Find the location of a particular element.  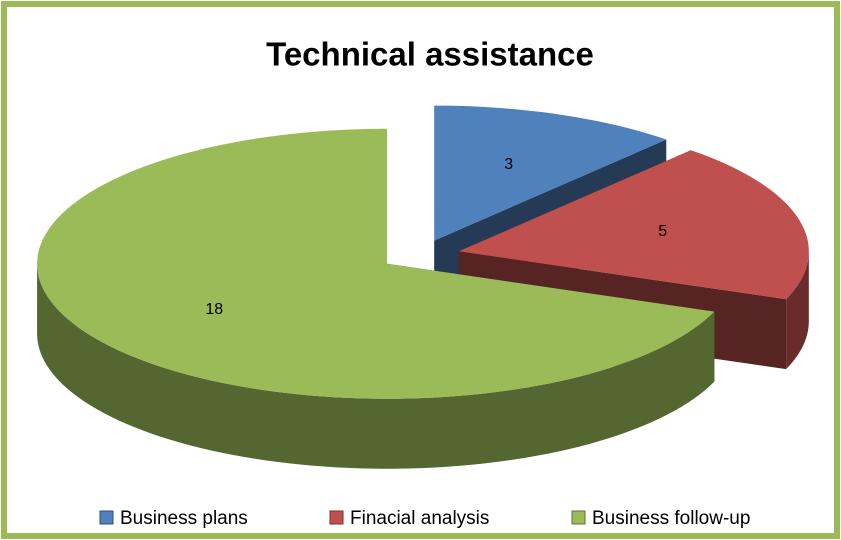

chart-title: Technical assistance is located at coordinates (430, 54).